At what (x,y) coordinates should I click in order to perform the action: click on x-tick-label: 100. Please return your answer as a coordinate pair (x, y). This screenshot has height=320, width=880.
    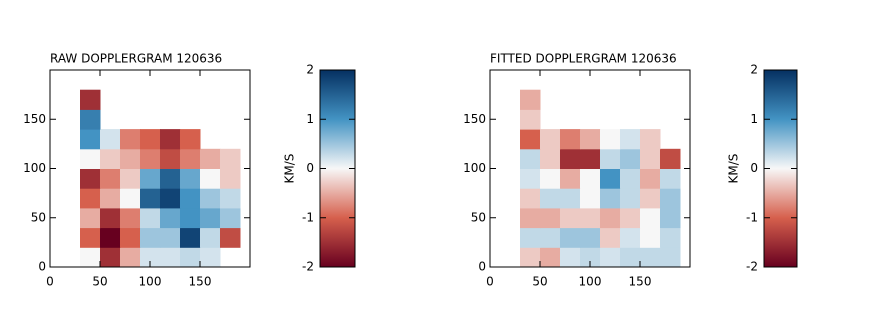
    Looking at the image, I should click on (150, 282).